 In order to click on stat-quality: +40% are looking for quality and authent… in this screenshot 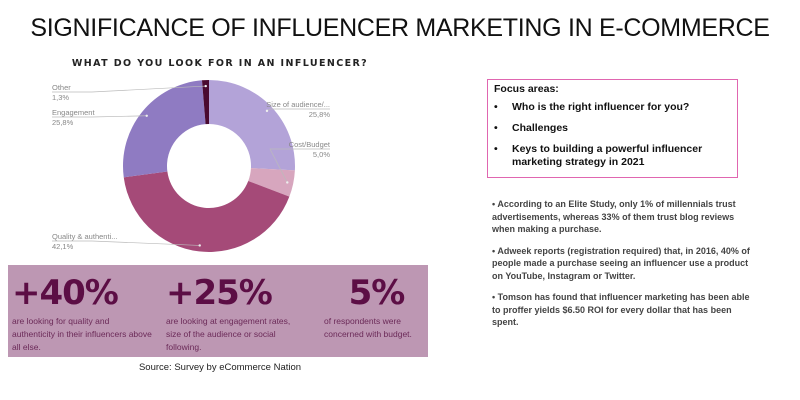, I will do `click(82, 313)`.